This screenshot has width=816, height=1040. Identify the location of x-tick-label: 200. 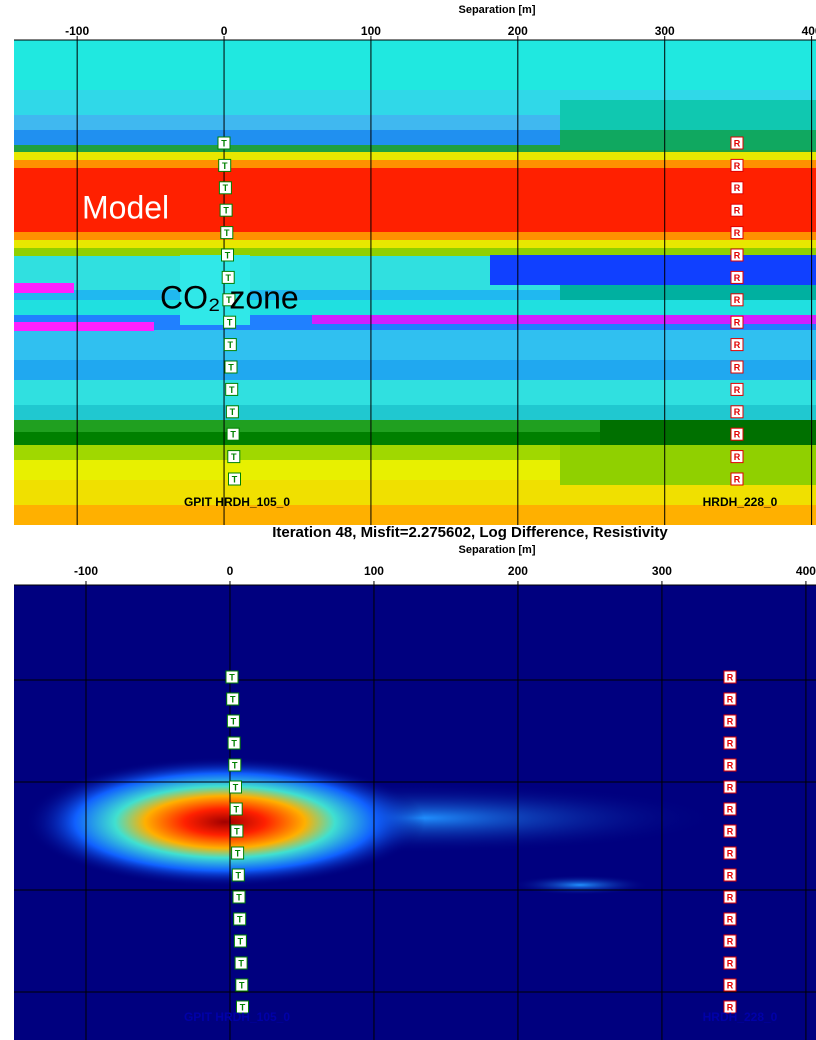
(518, 571).